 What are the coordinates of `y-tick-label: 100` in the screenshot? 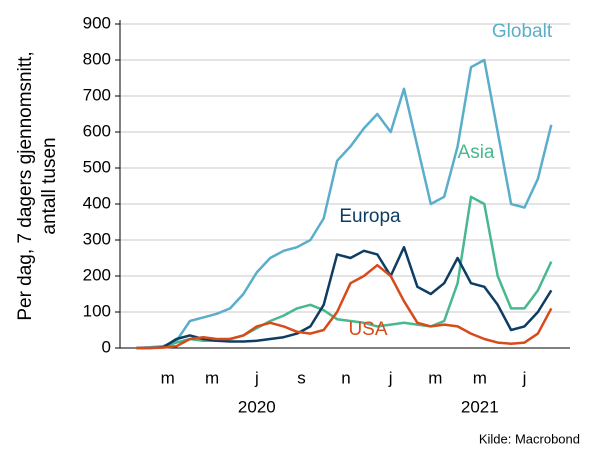 It's located at (97, 310).